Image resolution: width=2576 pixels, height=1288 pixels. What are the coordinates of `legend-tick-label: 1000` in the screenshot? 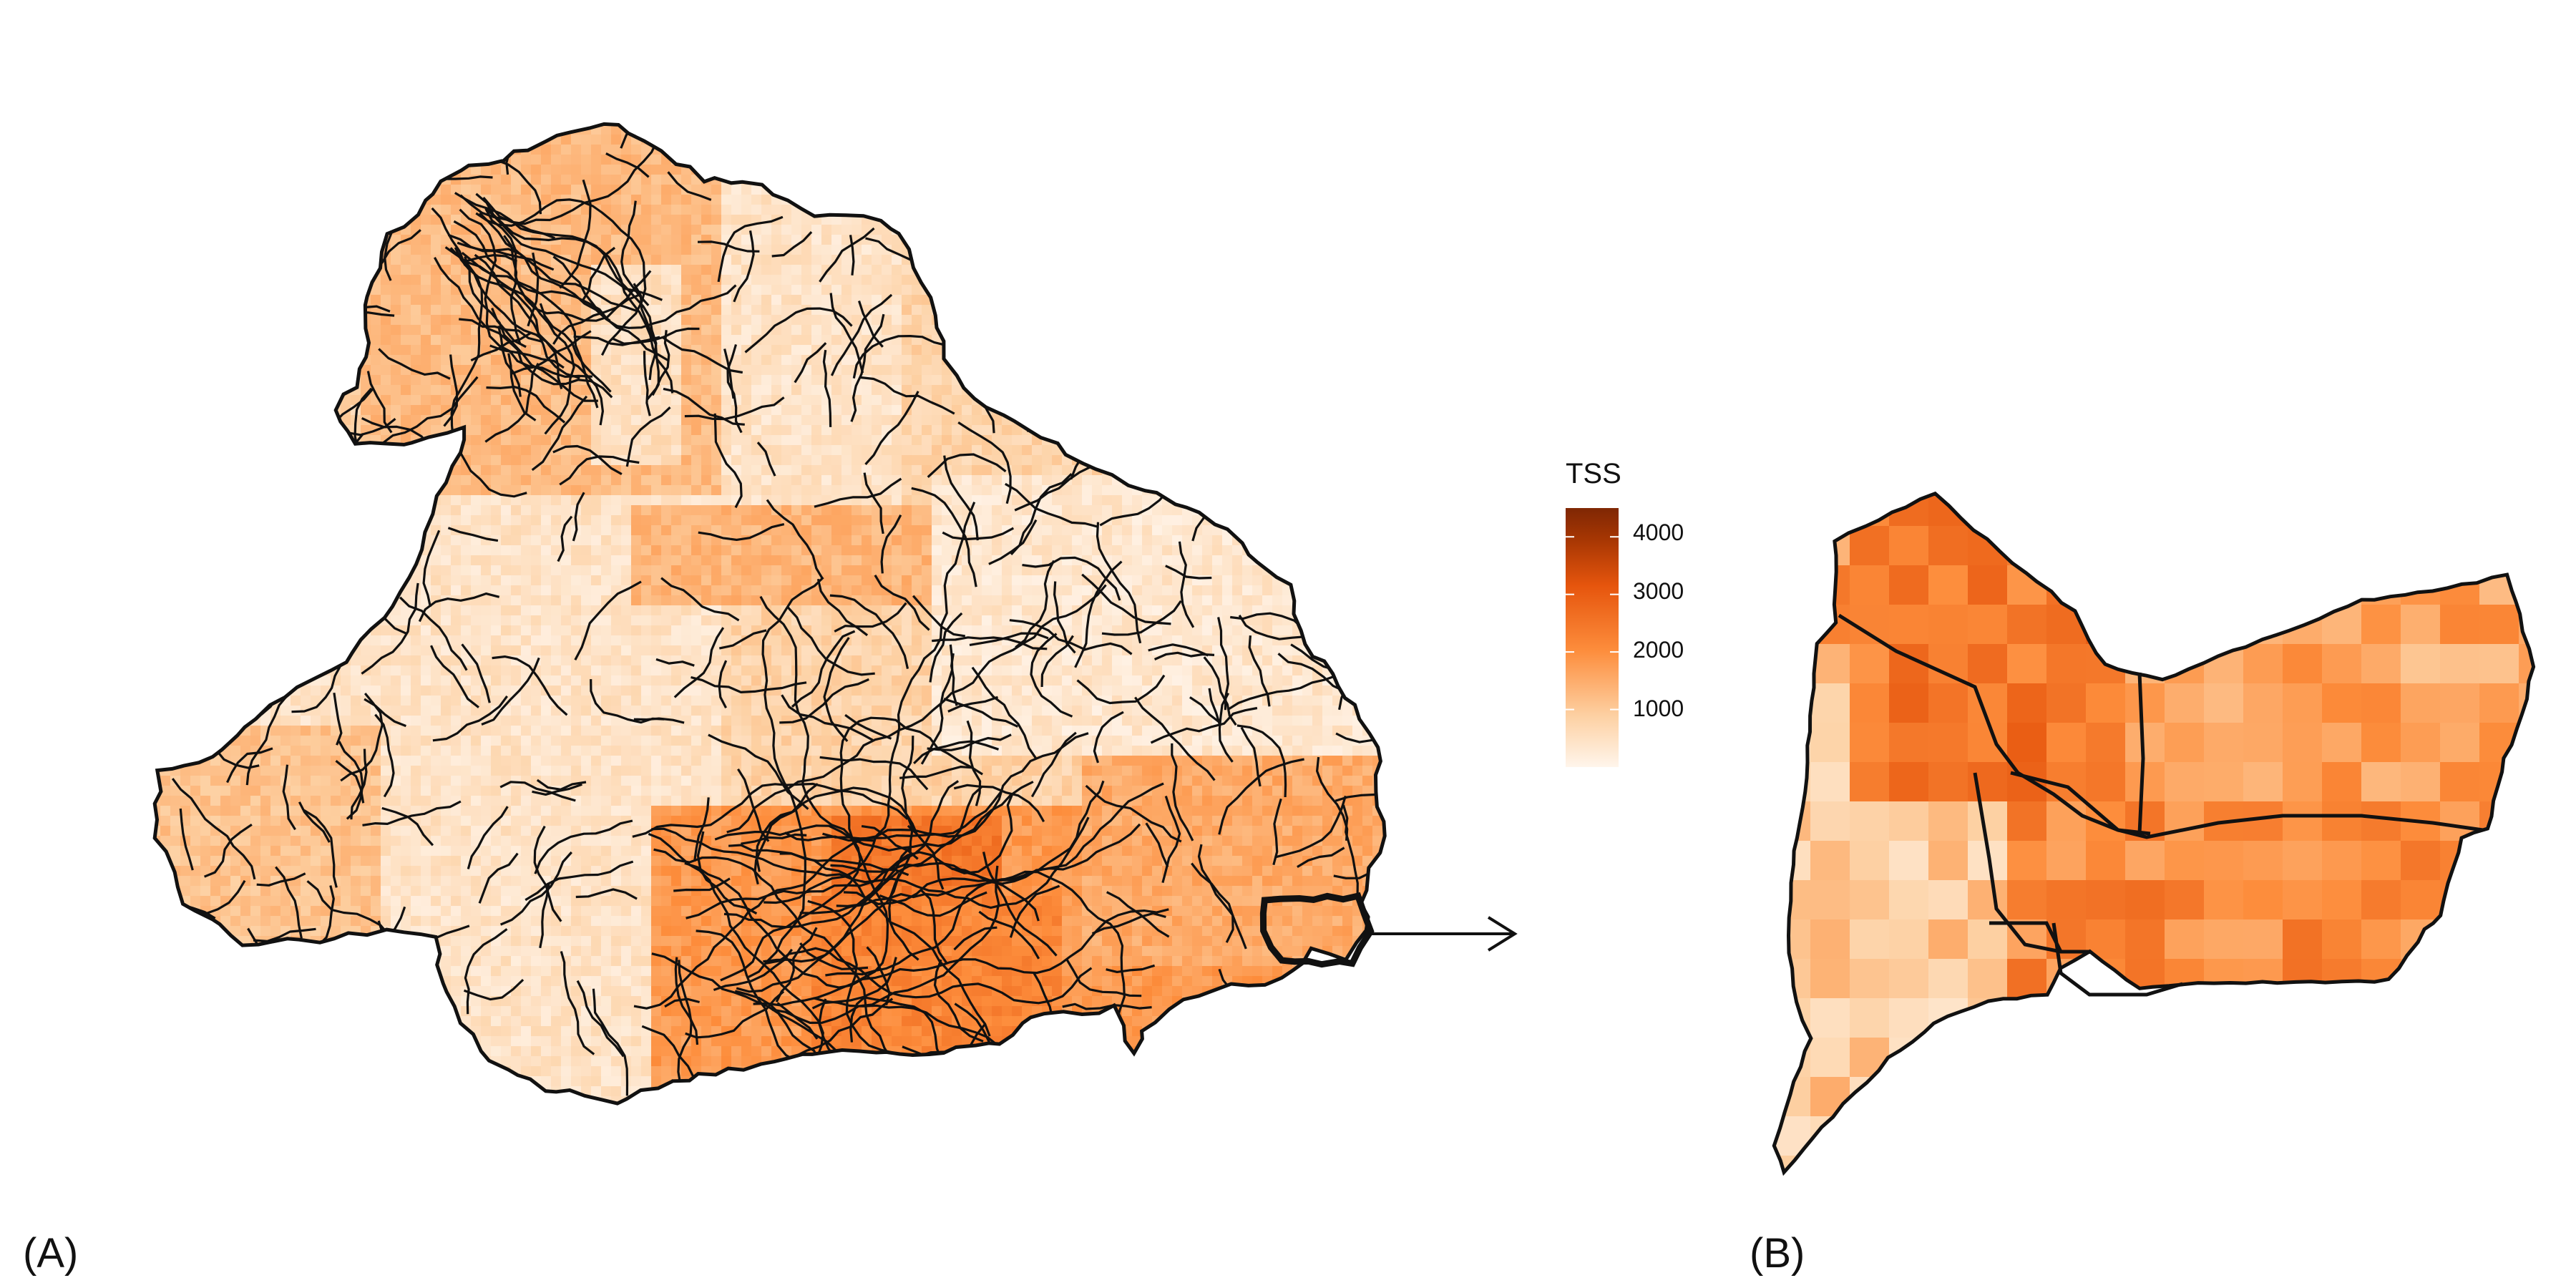 It's located at (1658, 708).